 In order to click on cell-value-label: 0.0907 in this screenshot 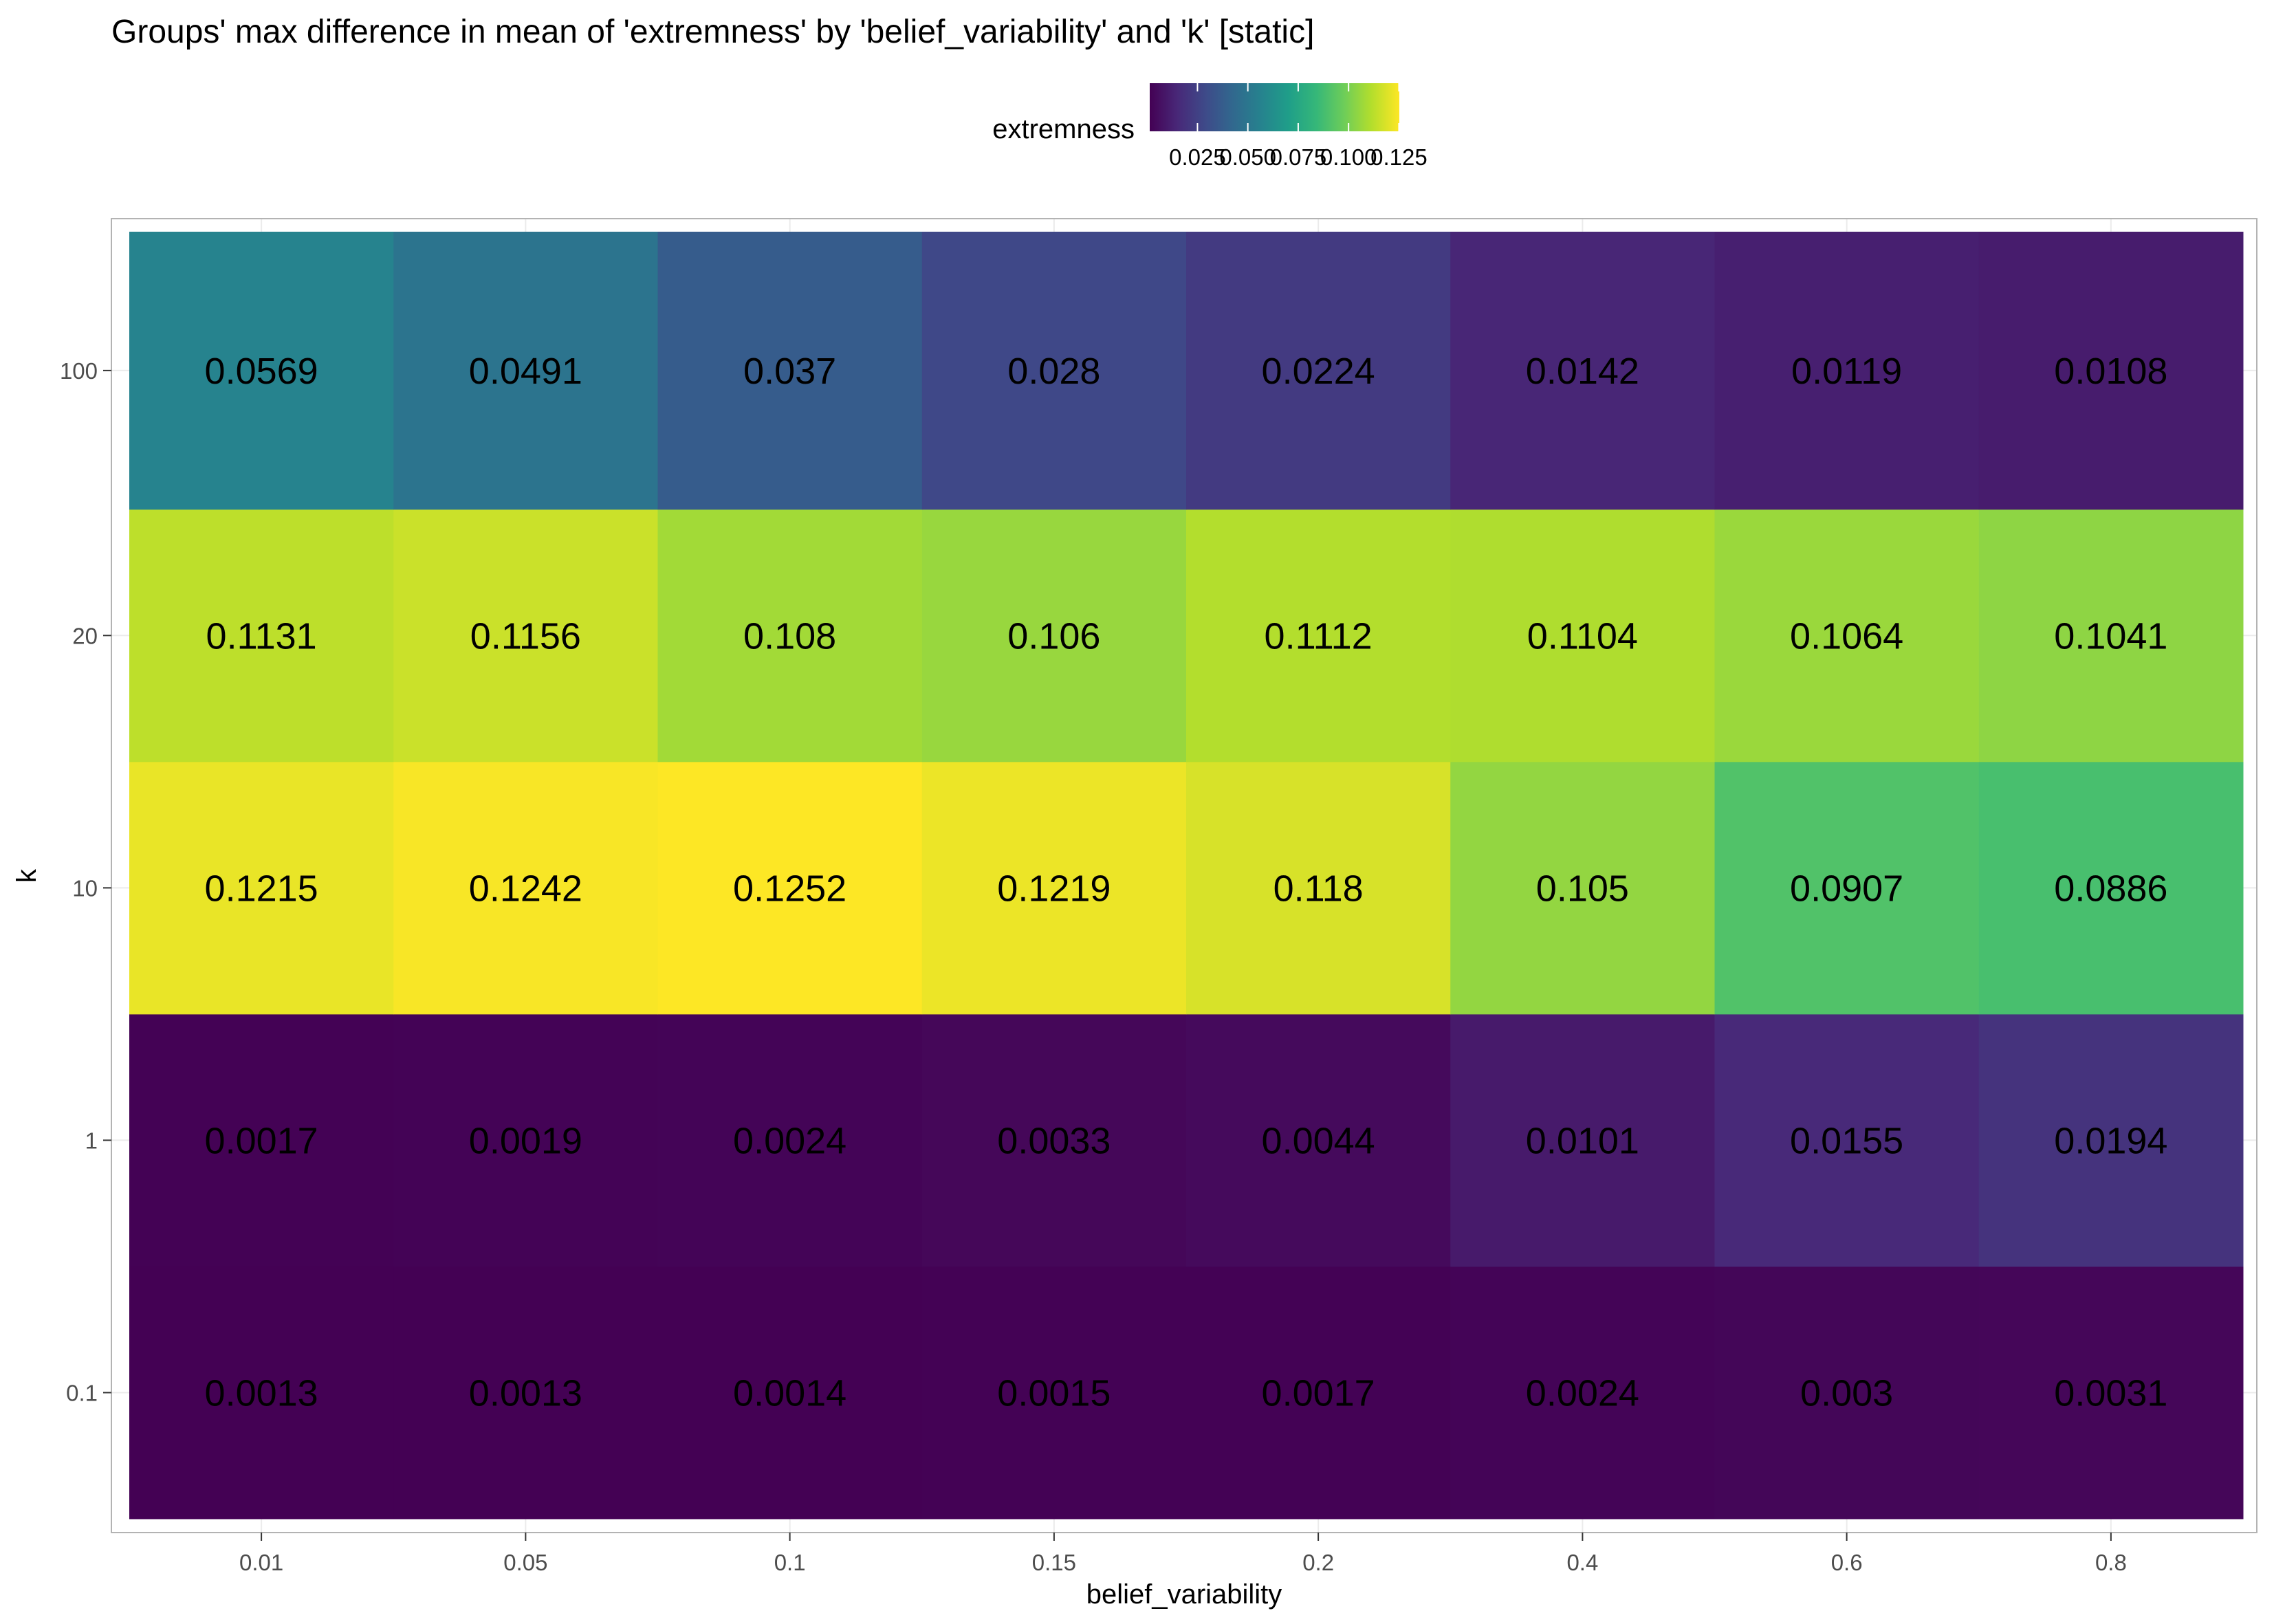, I will do `click(1846, 888)`.